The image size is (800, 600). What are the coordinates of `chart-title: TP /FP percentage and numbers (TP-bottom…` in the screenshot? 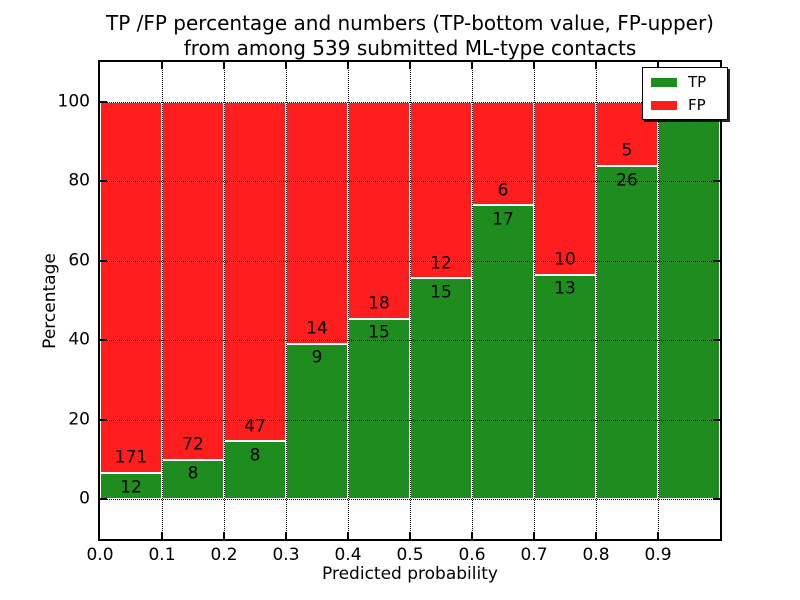 It's located at (405, 36).